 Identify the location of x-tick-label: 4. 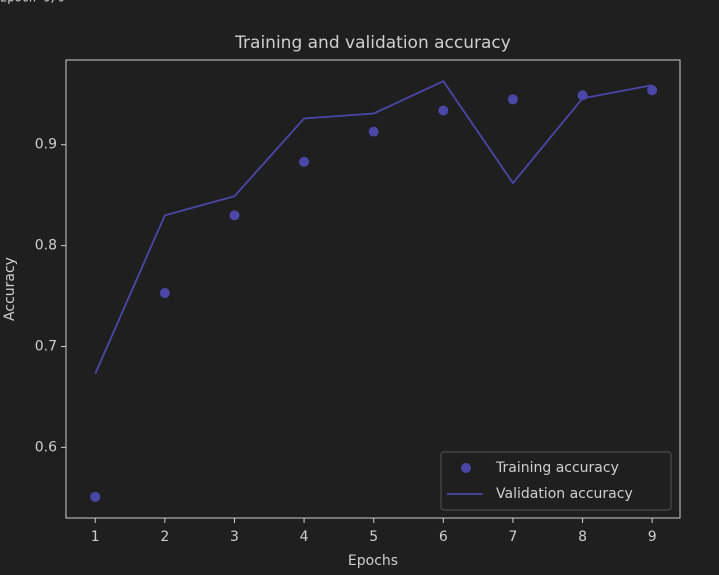
(304, 537).